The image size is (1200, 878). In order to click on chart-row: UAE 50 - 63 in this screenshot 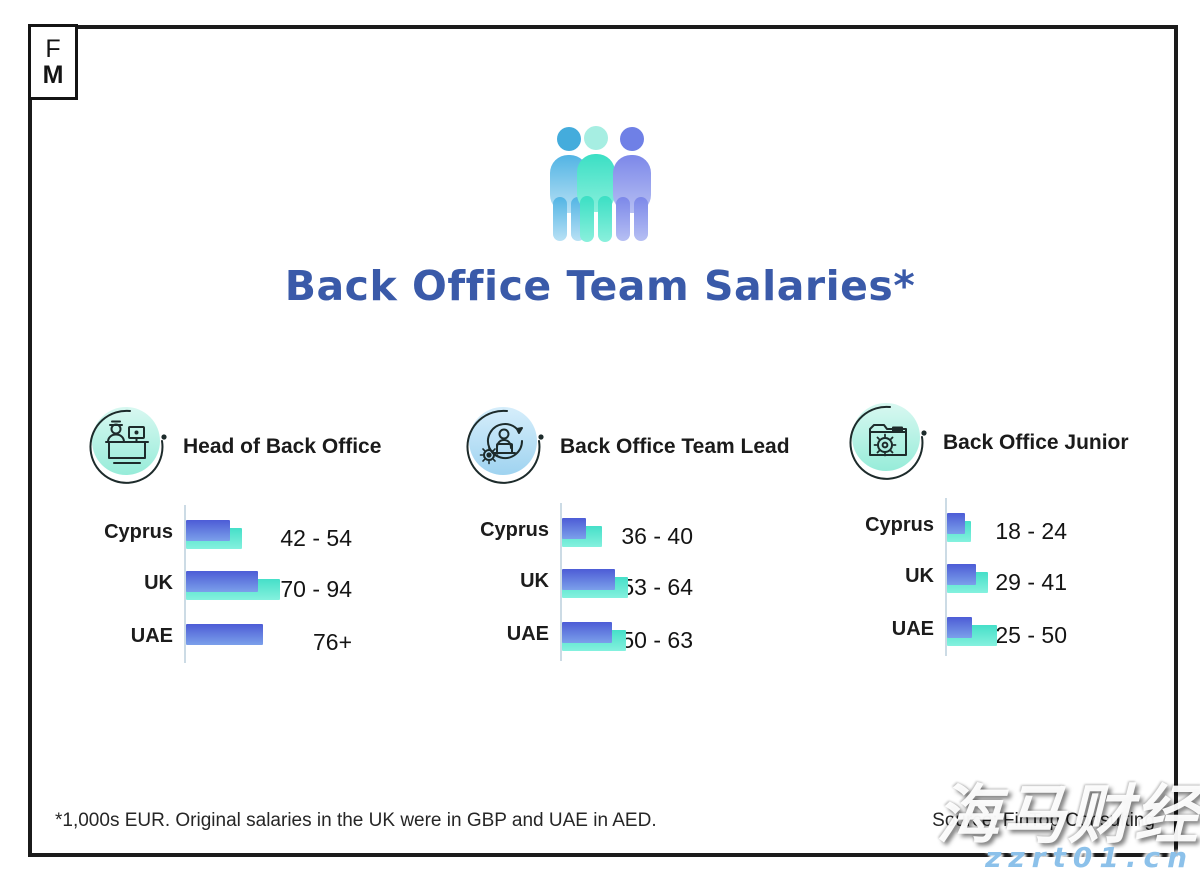, I will do `click(628, 638)`.